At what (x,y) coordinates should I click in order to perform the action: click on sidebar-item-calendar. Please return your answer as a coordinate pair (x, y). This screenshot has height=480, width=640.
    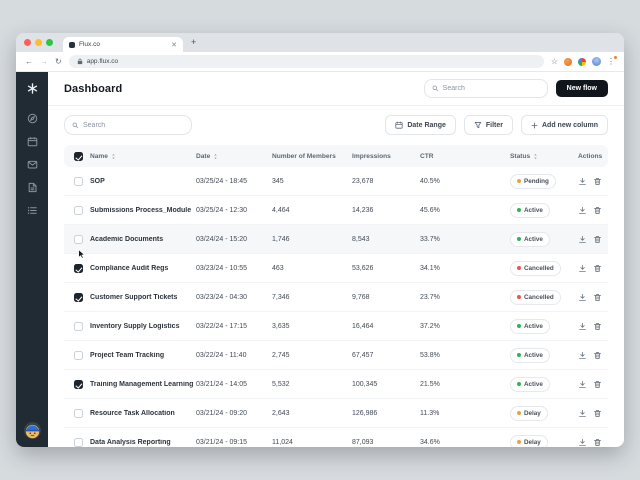
    Looking at the image, I should click on (32, 142).